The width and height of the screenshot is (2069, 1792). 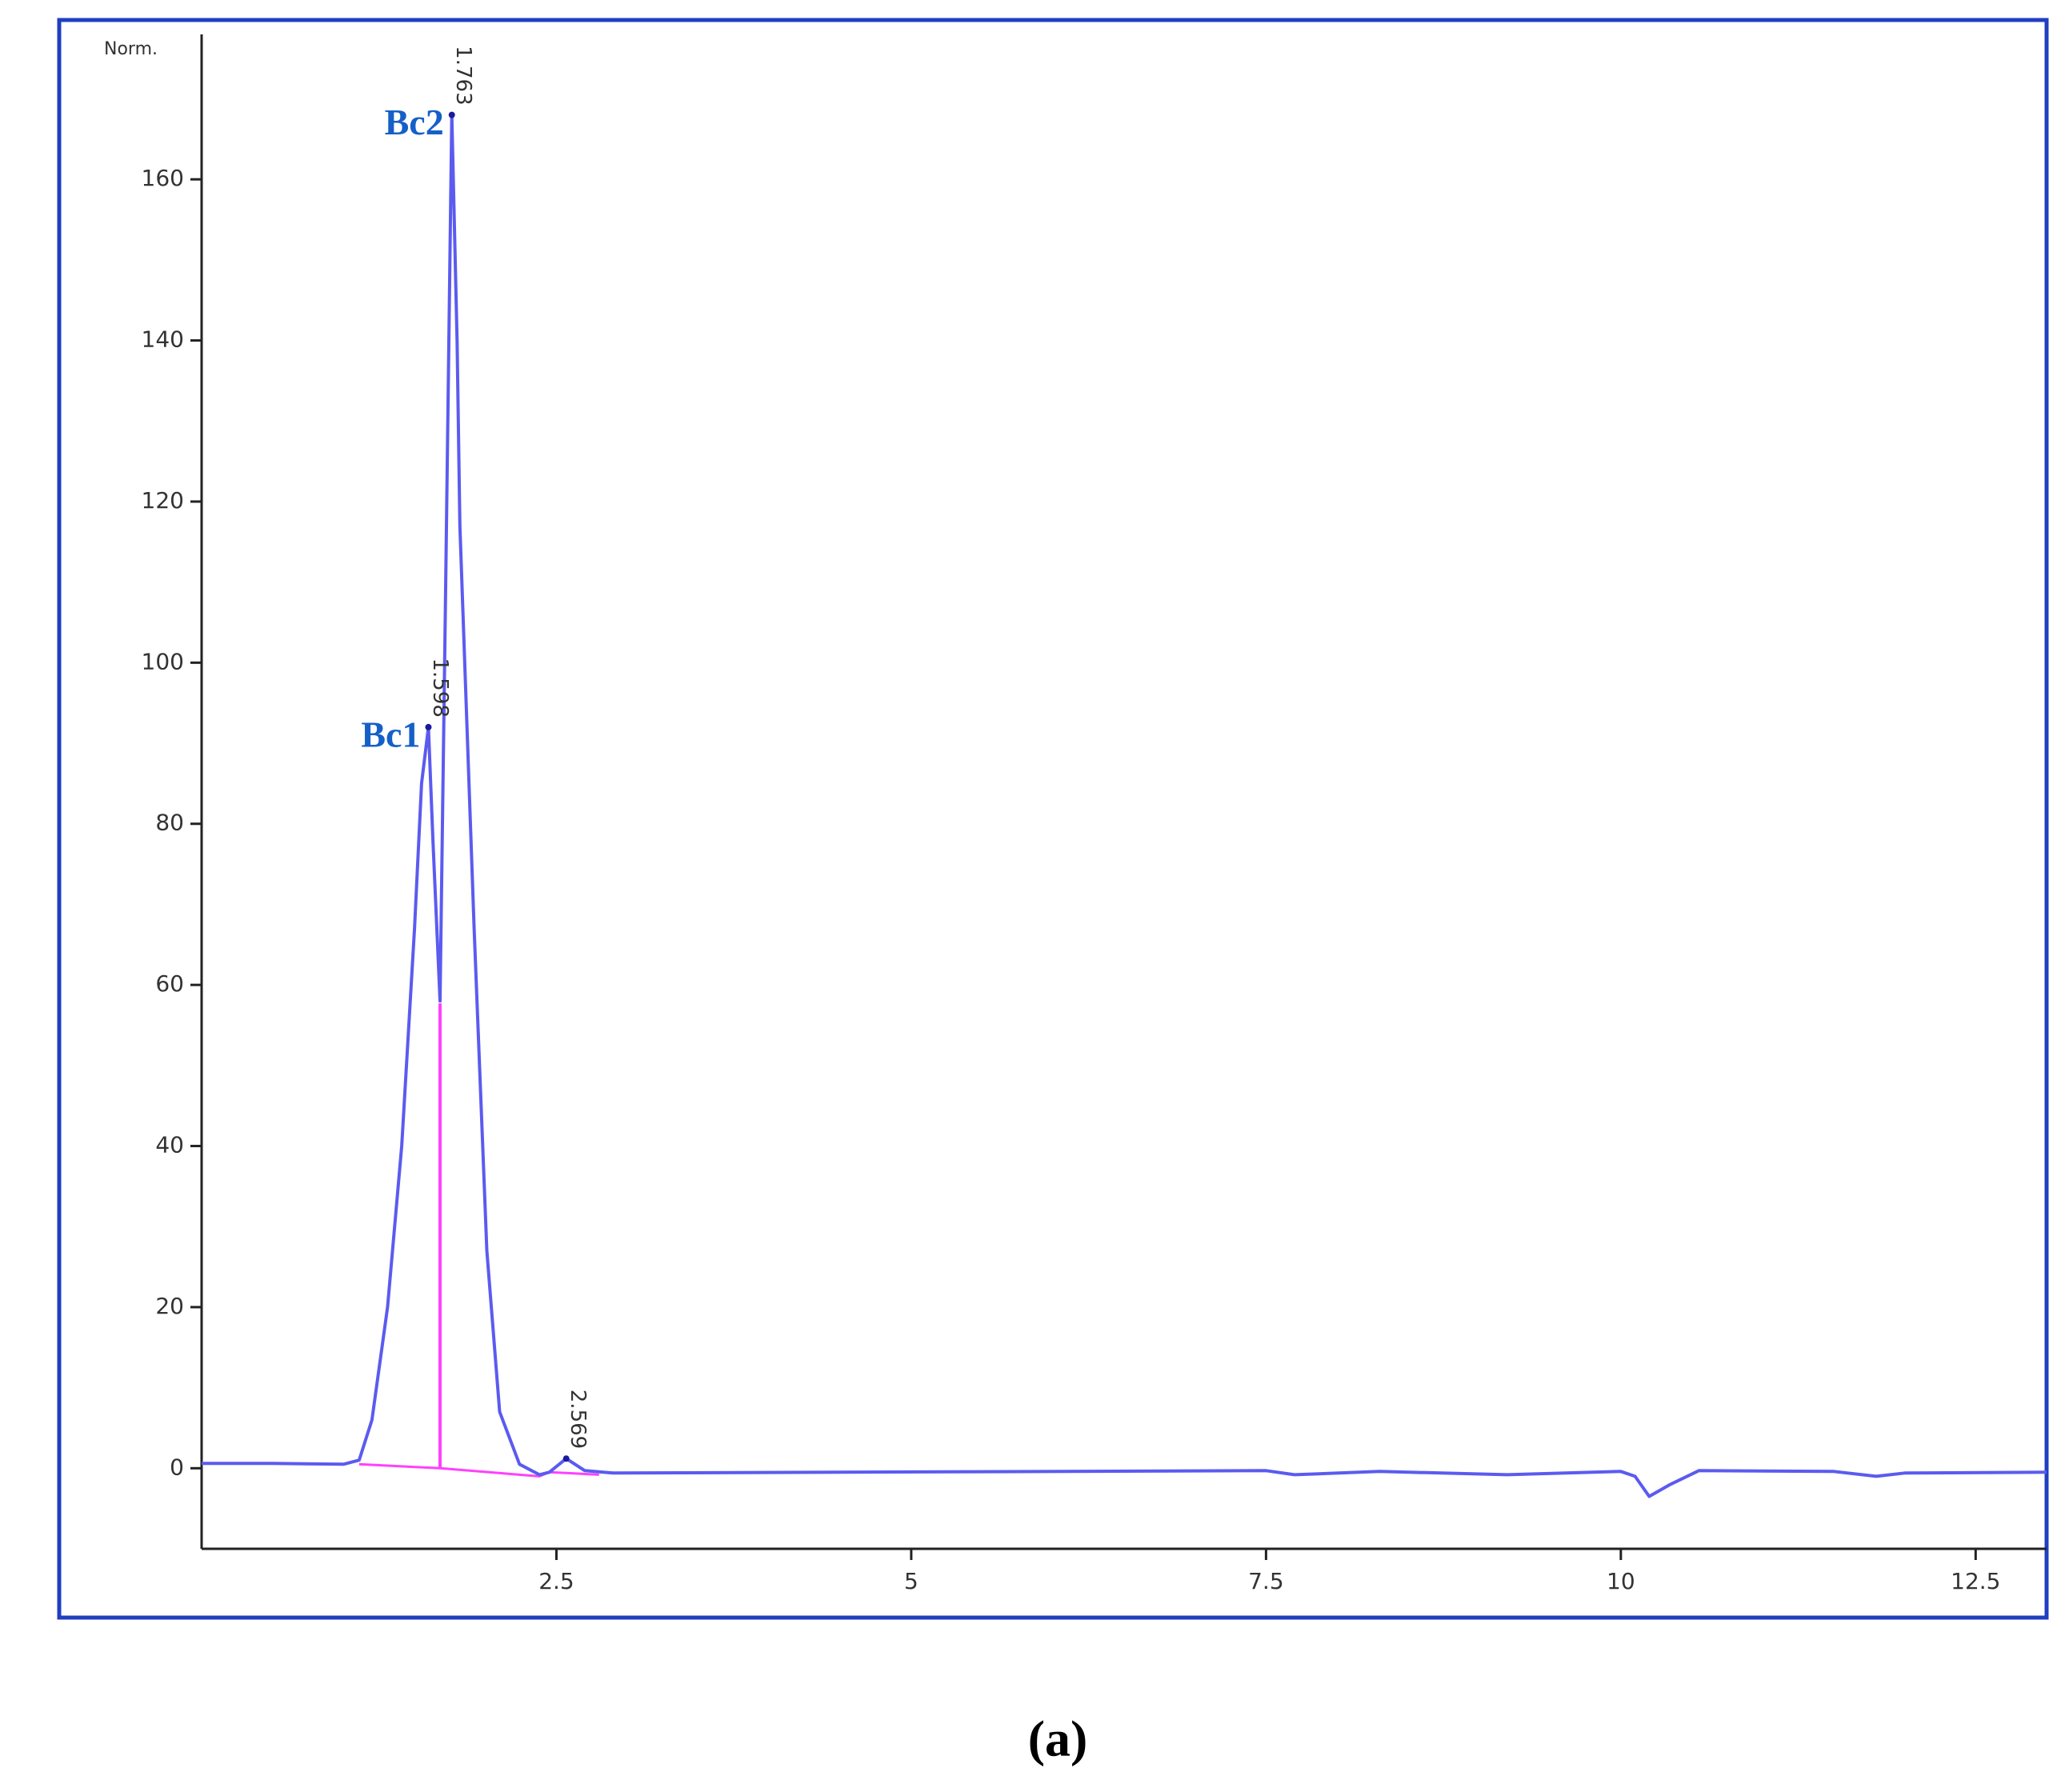 I want to click on y-tick-label: 20, so click(x=169, y=1306).